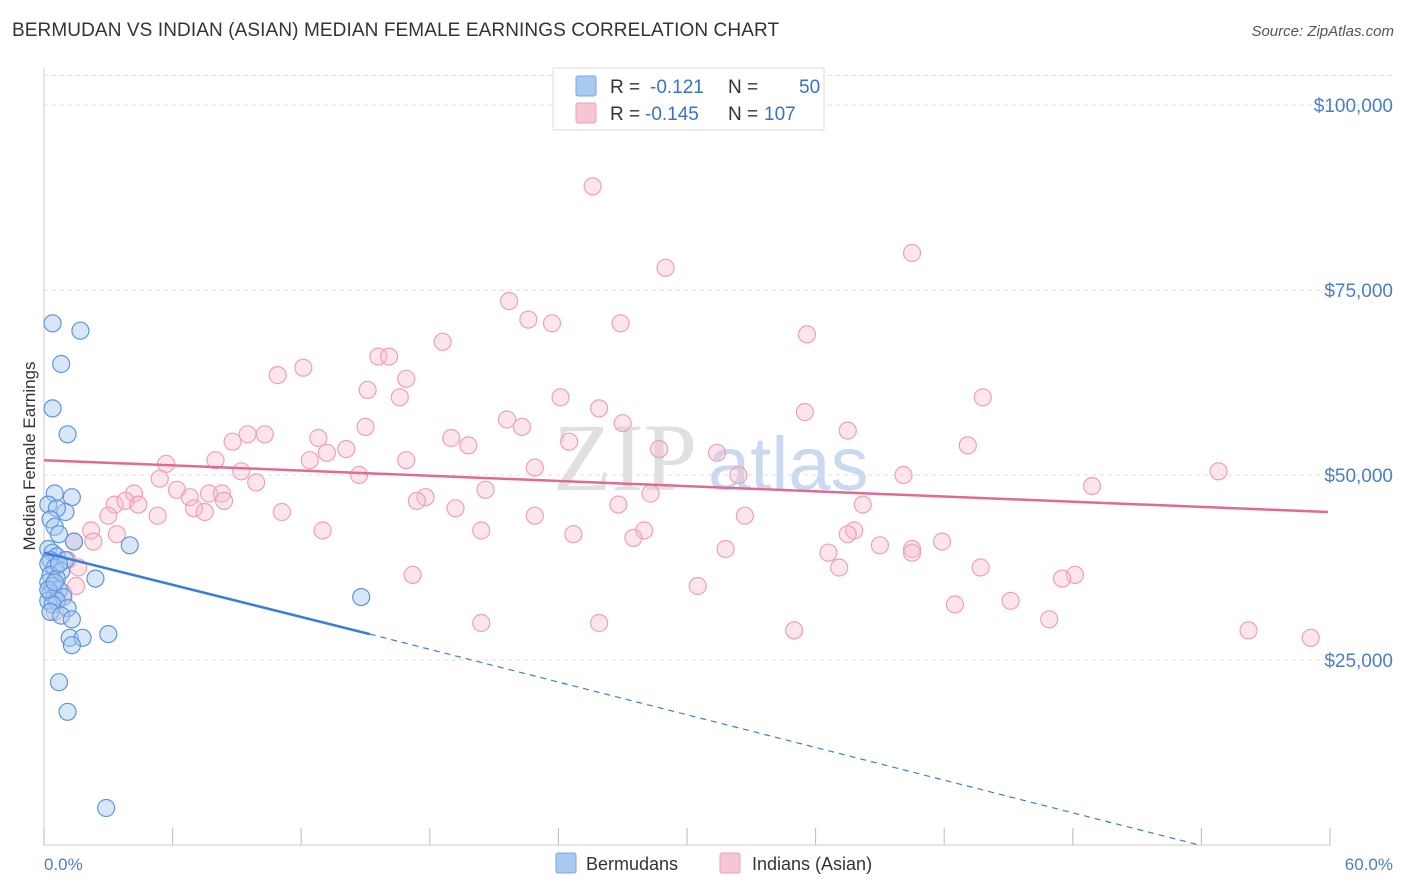 The image size is (1406, 892). What do you see at coordinates (713, 863) in the screenshot?
I see `bottom-legend: Bermudans Indians (Asian)` at bounding box center [713, 863].